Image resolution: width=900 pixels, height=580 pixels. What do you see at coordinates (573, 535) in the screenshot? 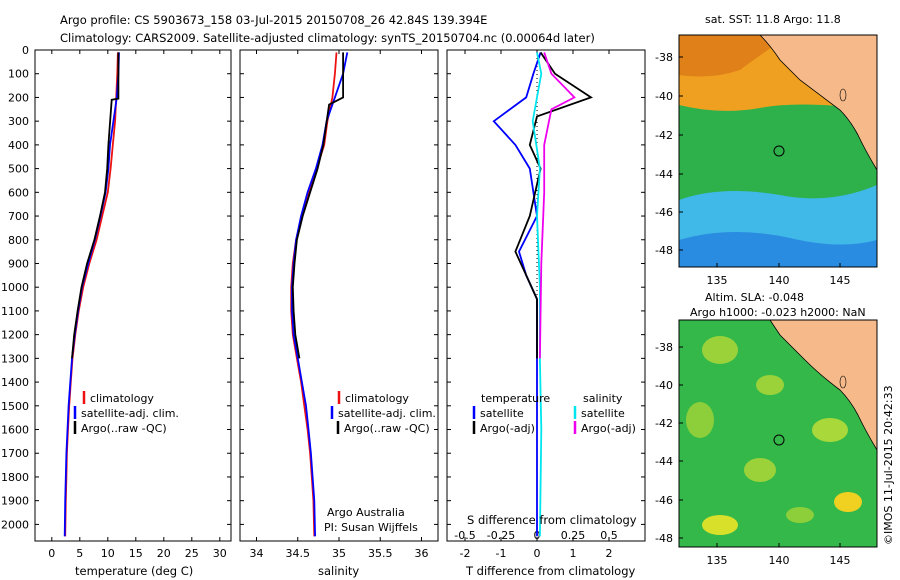
I see `top-x-tick-label: 0.25` at bounding box center [573, 535].